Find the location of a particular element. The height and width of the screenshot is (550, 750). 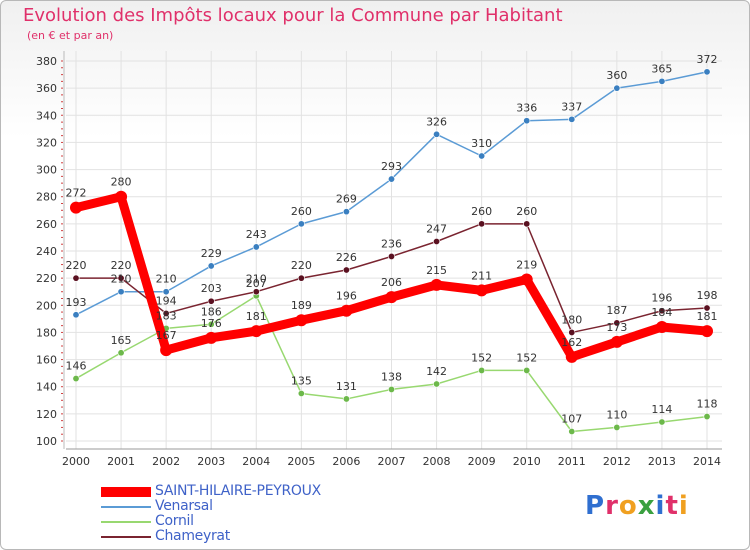

data-label-saint-hilaire-peyroux: 167 is located at coordinates (166, 335).